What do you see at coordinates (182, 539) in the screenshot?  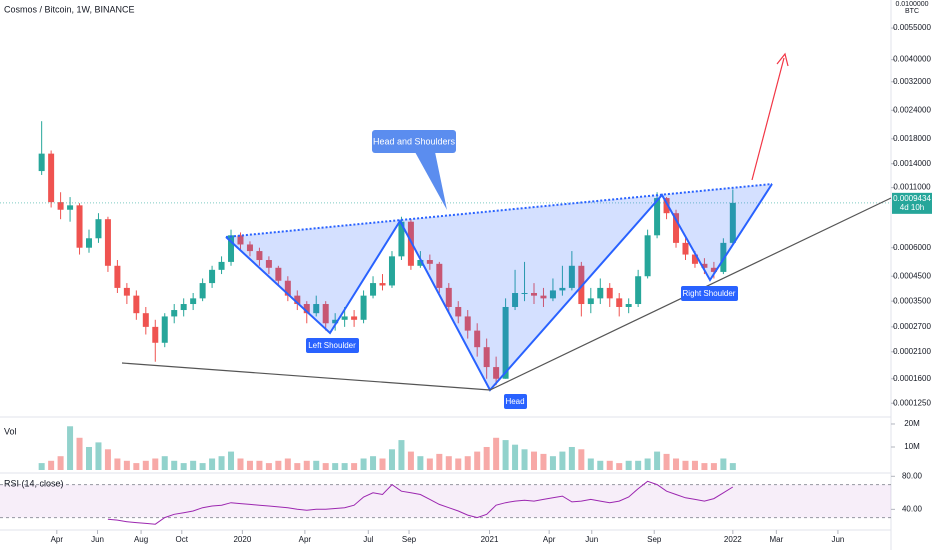 I see `x-tick-label: Oct` at bounding box center [182, 539].